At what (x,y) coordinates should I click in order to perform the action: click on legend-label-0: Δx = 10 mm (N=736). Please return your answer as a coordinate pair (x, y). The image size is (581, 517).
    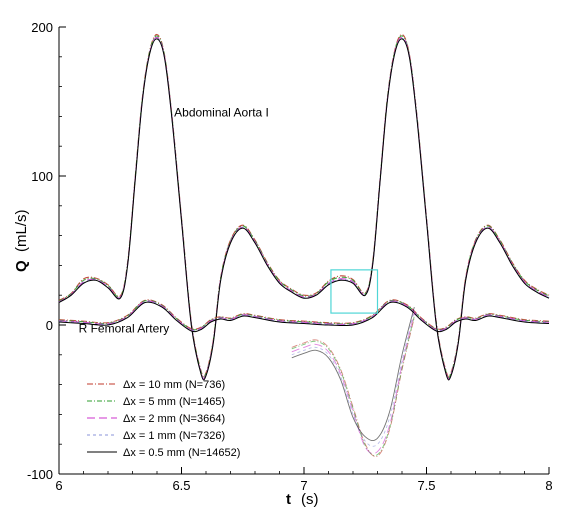
    Looking at the image, I should click on (174, 385).